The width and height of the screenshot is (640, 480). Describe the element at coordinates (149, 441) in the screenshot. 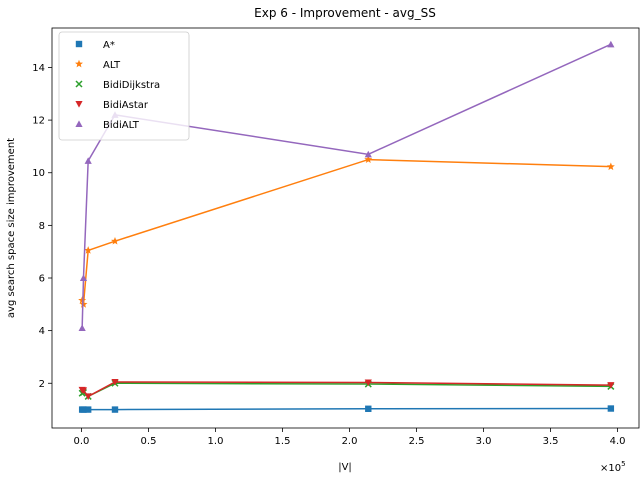

I see `x-tick-label: 0.5` at that location.